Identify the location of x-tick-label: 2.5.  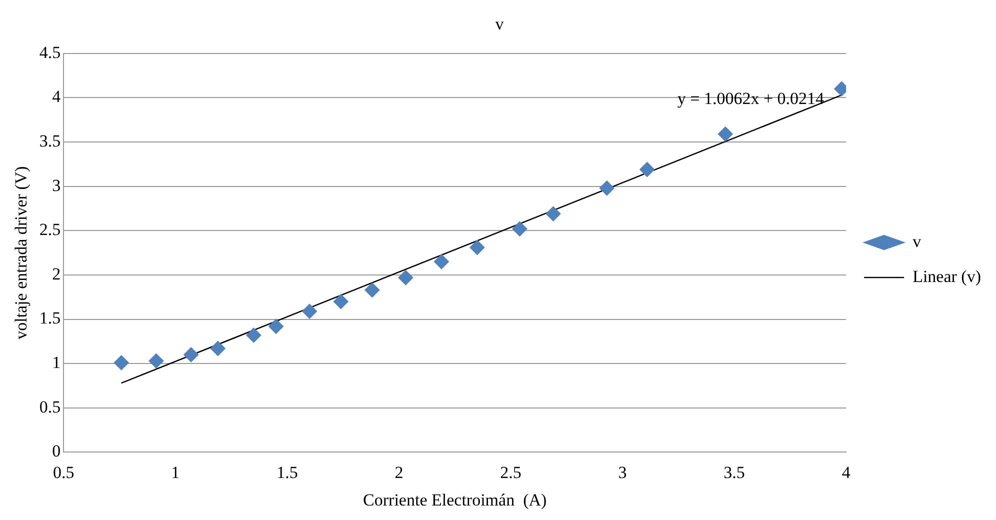
(511, 472).